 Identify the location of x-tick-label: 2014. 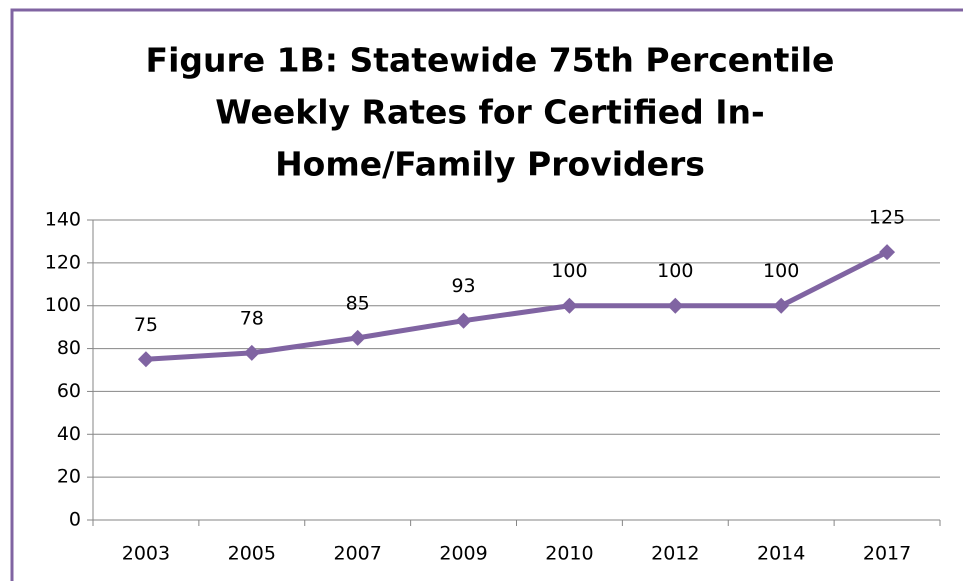
(781, 554).